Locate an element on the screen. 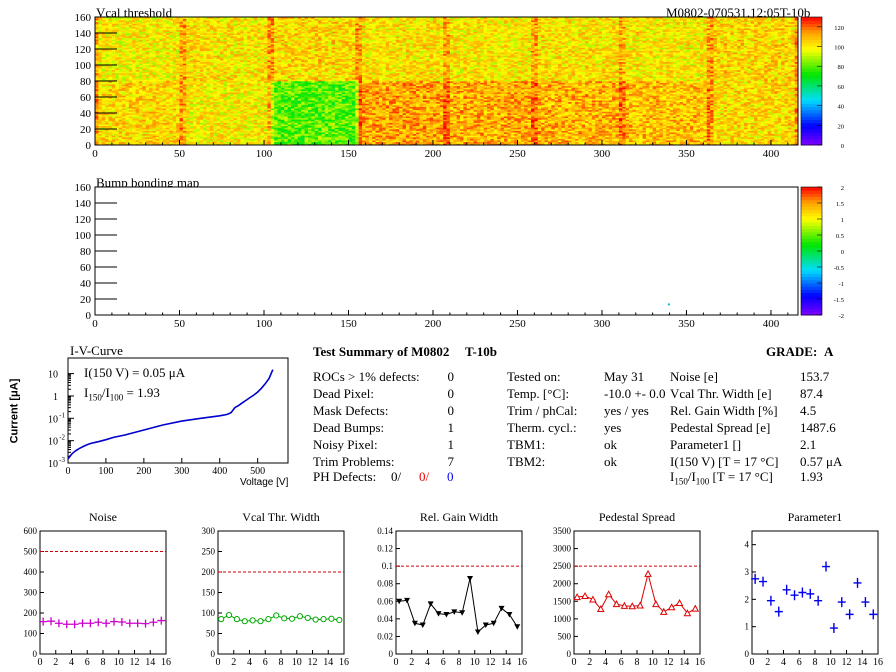 The image size is (896, 672). map-xtick-label-4: 200 is located at coordinates (433, 324).